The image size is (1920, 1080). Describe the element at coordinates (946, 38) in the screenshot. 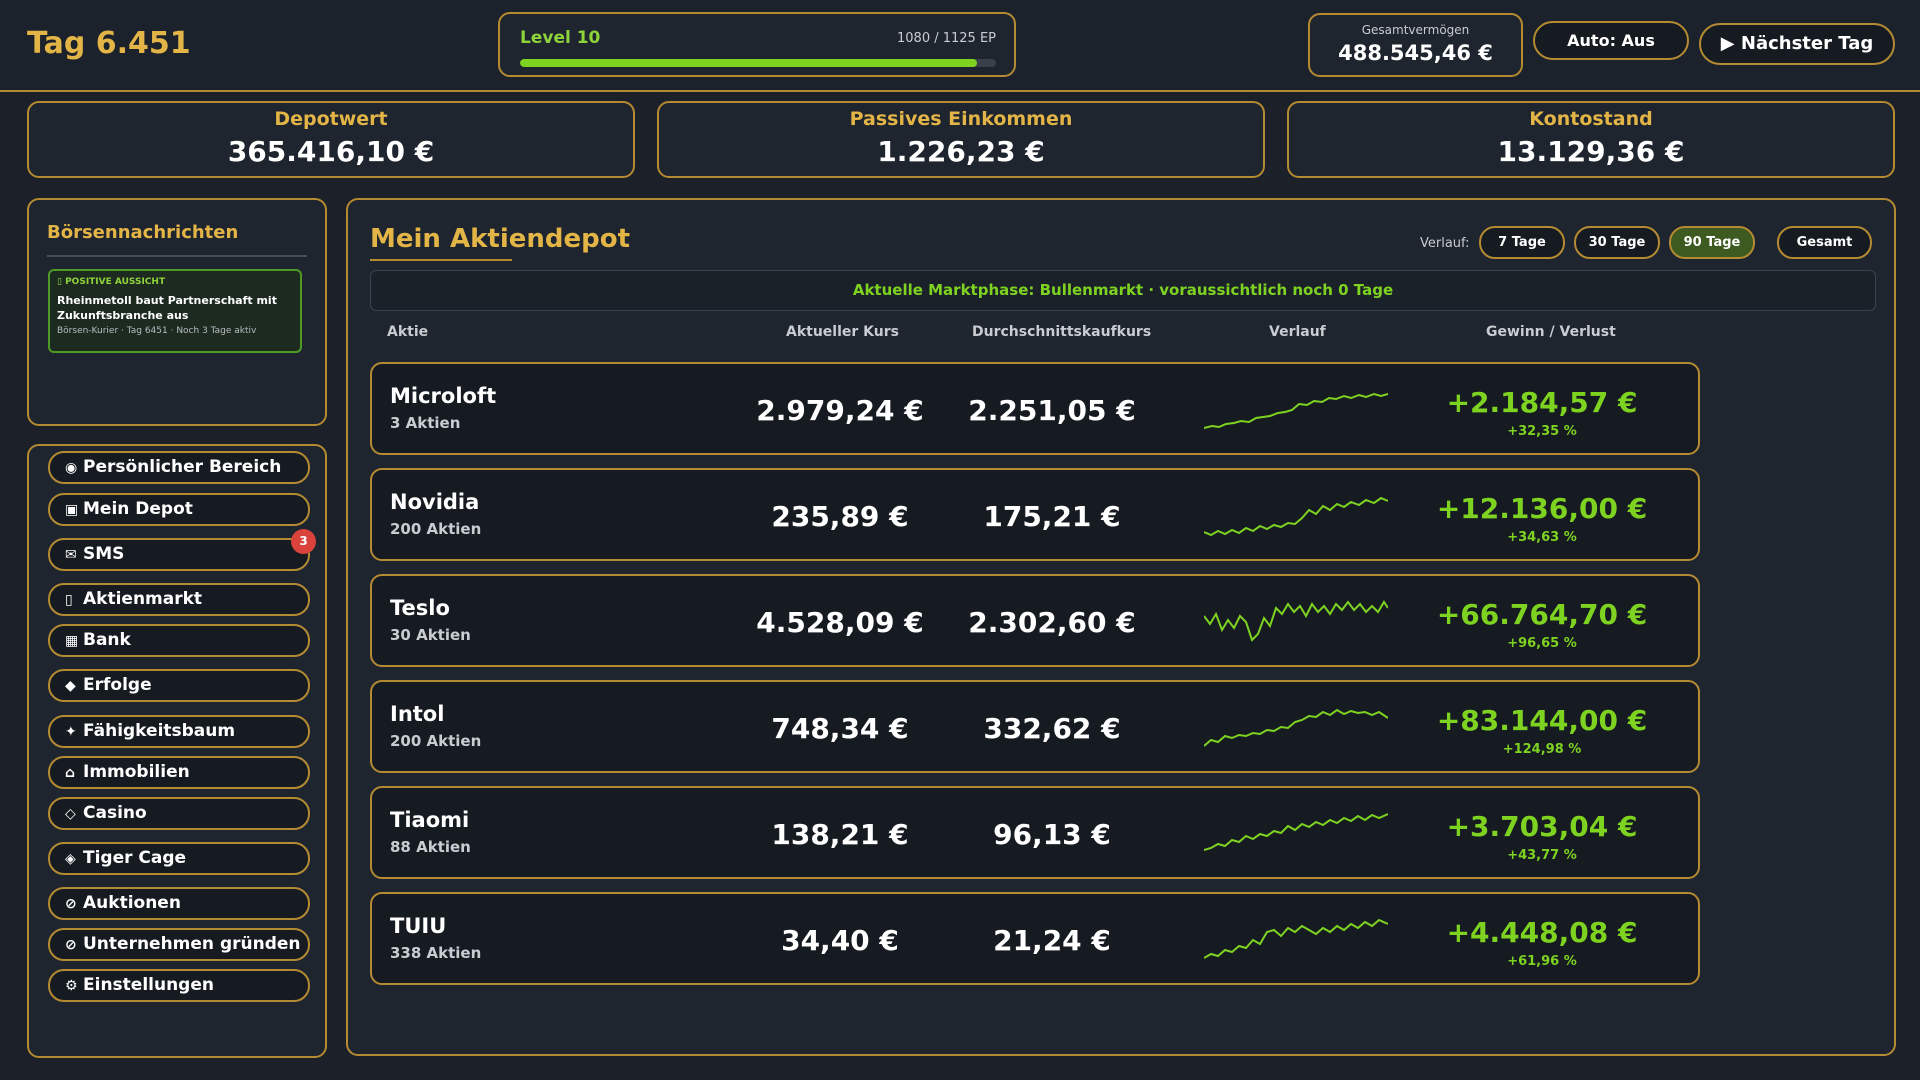

I see `level-ep: 1080 / 1125 EP` at that location.